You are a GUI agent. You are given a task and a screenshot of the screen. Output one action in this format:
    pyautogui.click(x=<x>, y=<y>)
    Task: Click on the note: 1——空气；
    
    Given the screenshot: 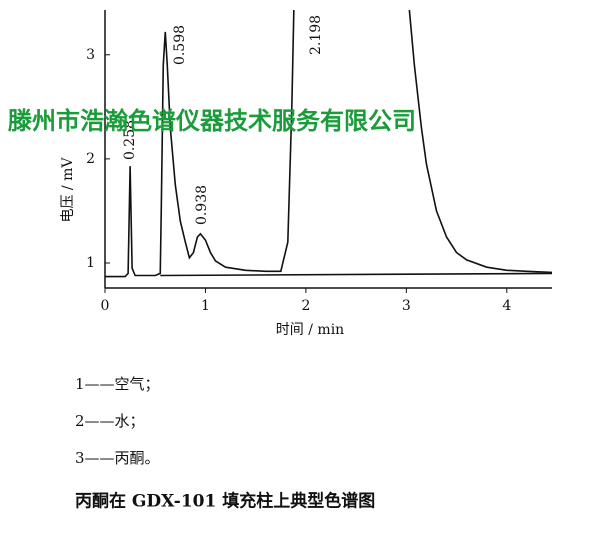 What is the action you would take?
    pyautogui.click(x=117, y=384)
    